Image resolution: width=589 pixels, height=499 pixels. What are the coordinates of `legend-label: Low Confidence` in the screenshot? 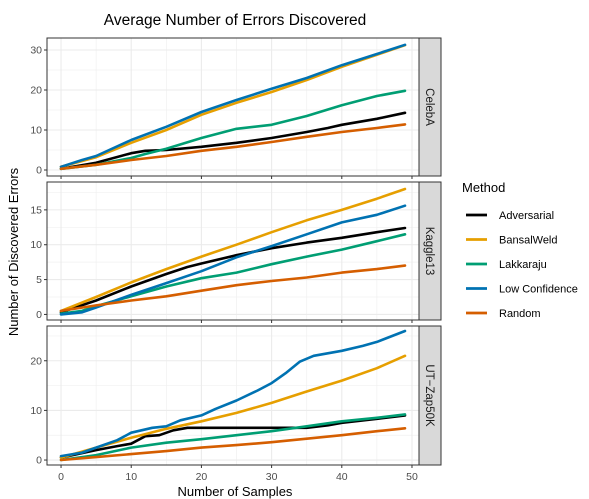 It's located at (538, 290).